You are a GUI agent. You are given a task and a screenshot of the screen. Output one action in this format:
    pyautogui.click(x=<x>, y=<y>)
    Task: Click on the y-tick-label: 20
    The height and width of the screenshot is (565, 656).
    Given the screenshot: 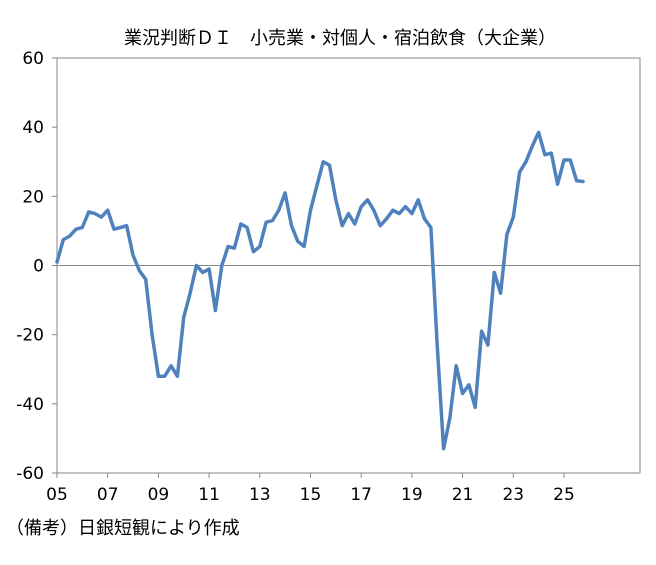 What is the action you would take?
    pyautogui.click(x=33, y=197)
    